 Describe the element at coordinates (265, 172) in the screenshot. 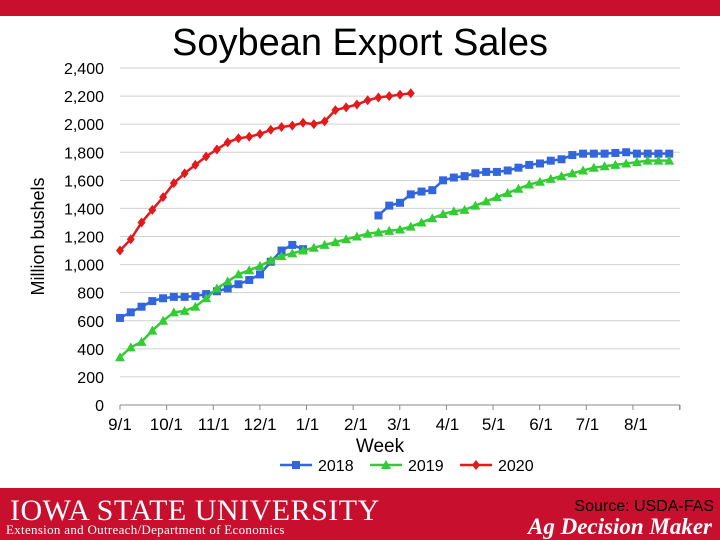

I see `series-line-2020` at that location.